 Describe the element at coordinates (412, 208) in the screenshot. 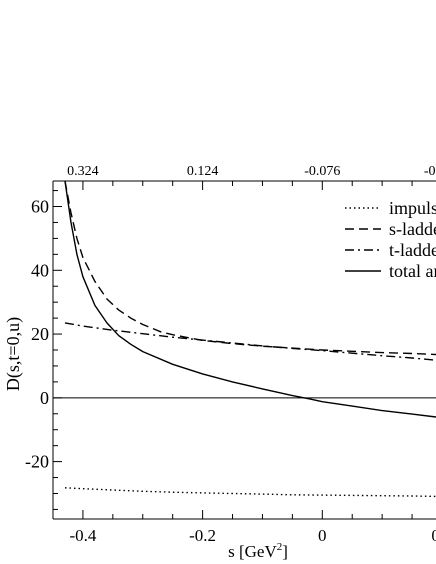

I see `legend-label: impulse` at that location.